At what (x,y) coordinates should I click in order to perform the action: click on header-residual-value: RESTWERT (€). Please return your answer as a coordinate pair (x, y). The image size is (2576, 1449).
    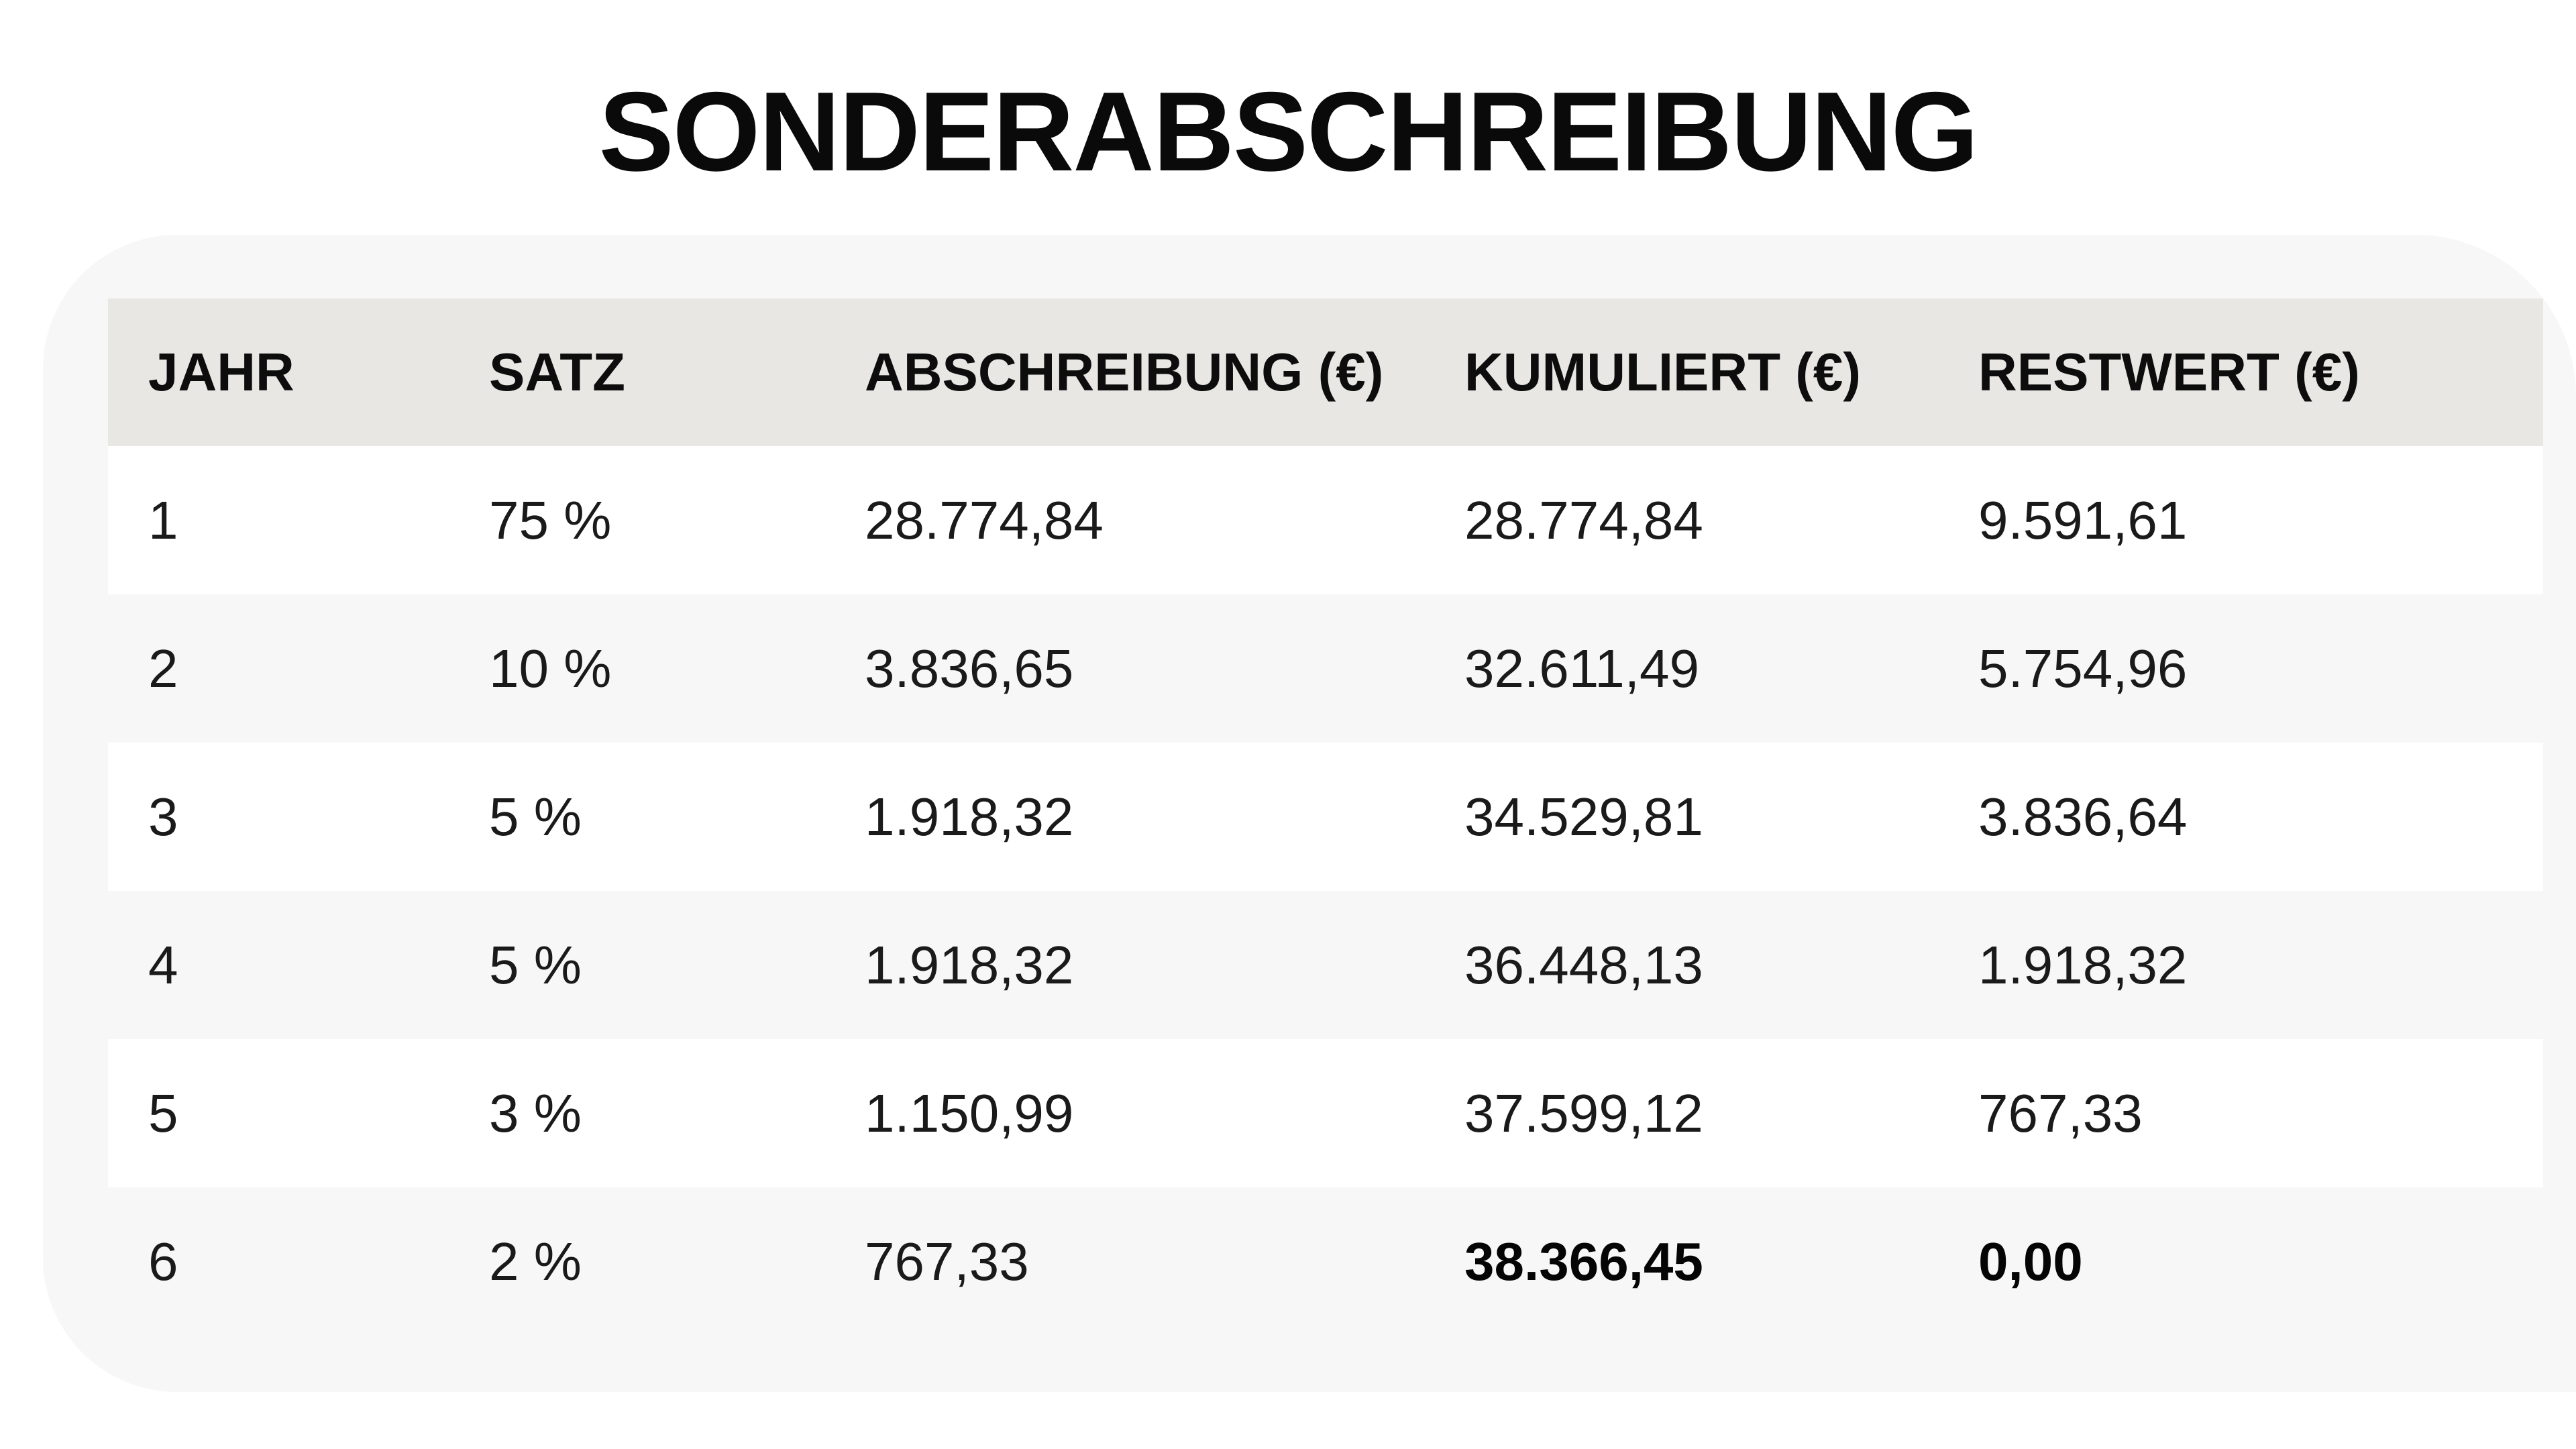
    Looking at the image, I should click on (2169, 372).